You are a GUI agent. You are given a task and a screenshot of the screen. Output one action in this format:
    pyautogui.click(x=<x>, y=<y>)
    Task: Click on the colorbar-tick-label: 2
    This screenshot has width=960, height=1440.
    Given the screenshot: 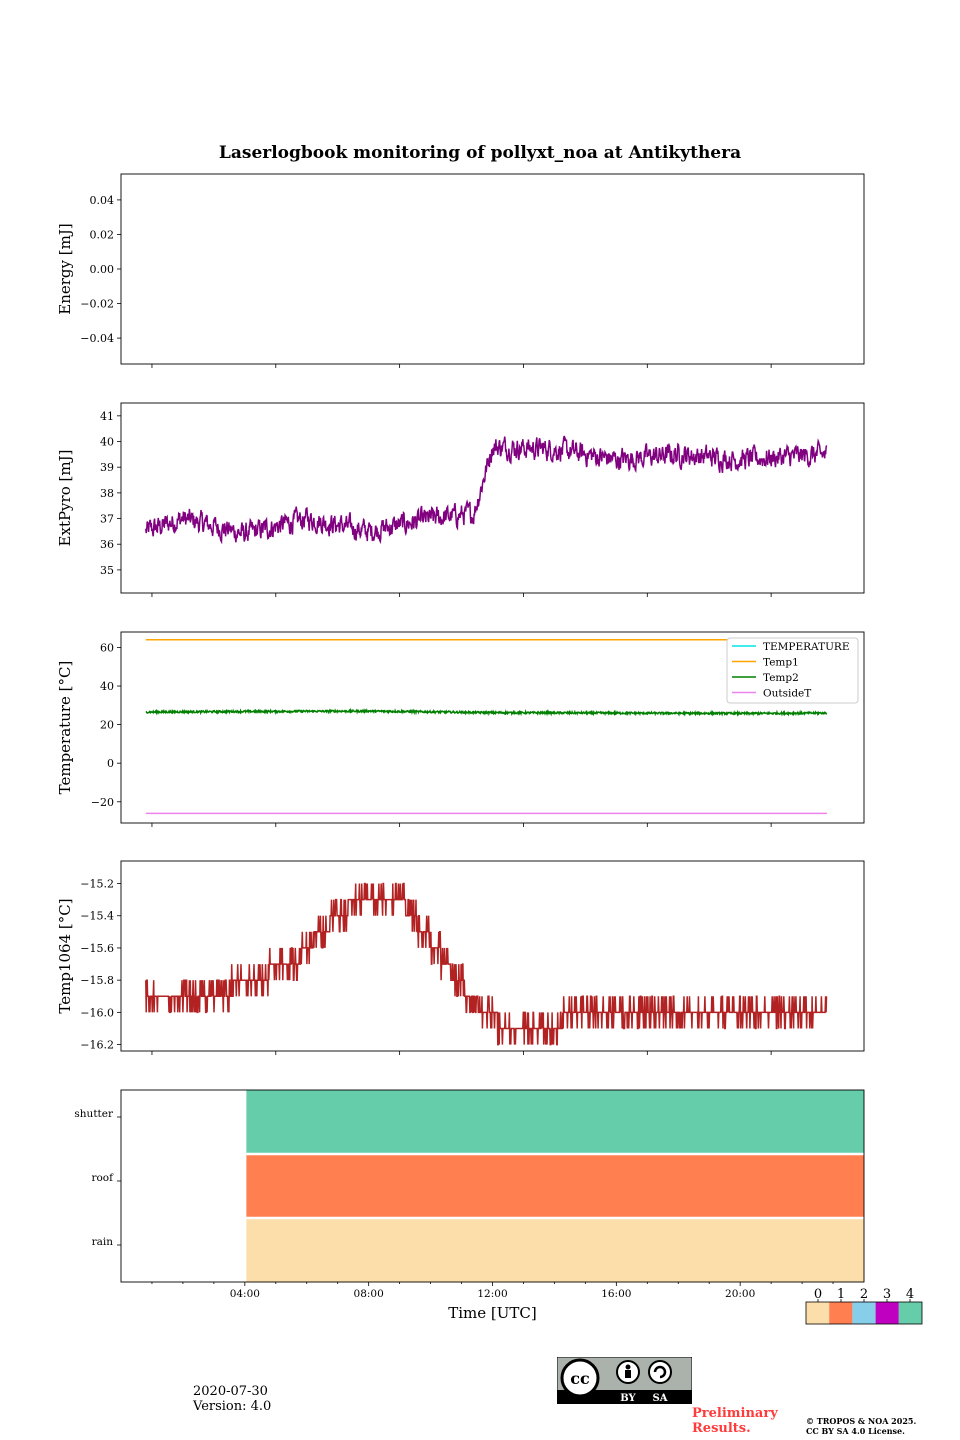 What is the action you would take?
    pyautogui.click(x=864, y=1294)
    